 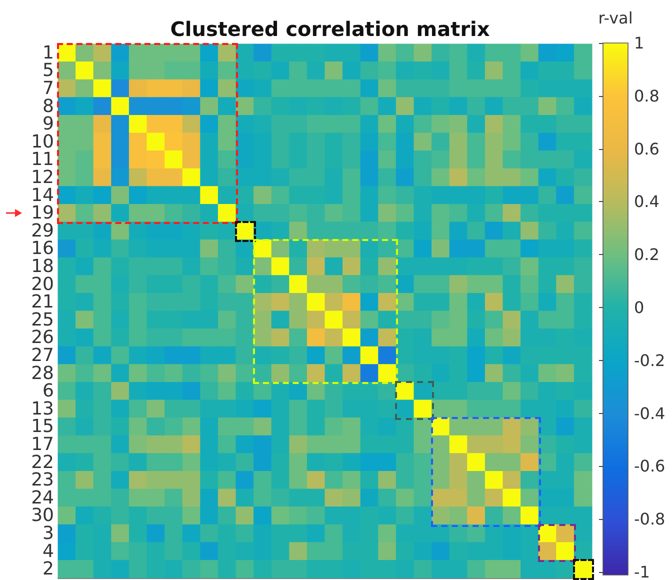 I want to click on color-bar-label: -0.6, so click(x=650, y=466).